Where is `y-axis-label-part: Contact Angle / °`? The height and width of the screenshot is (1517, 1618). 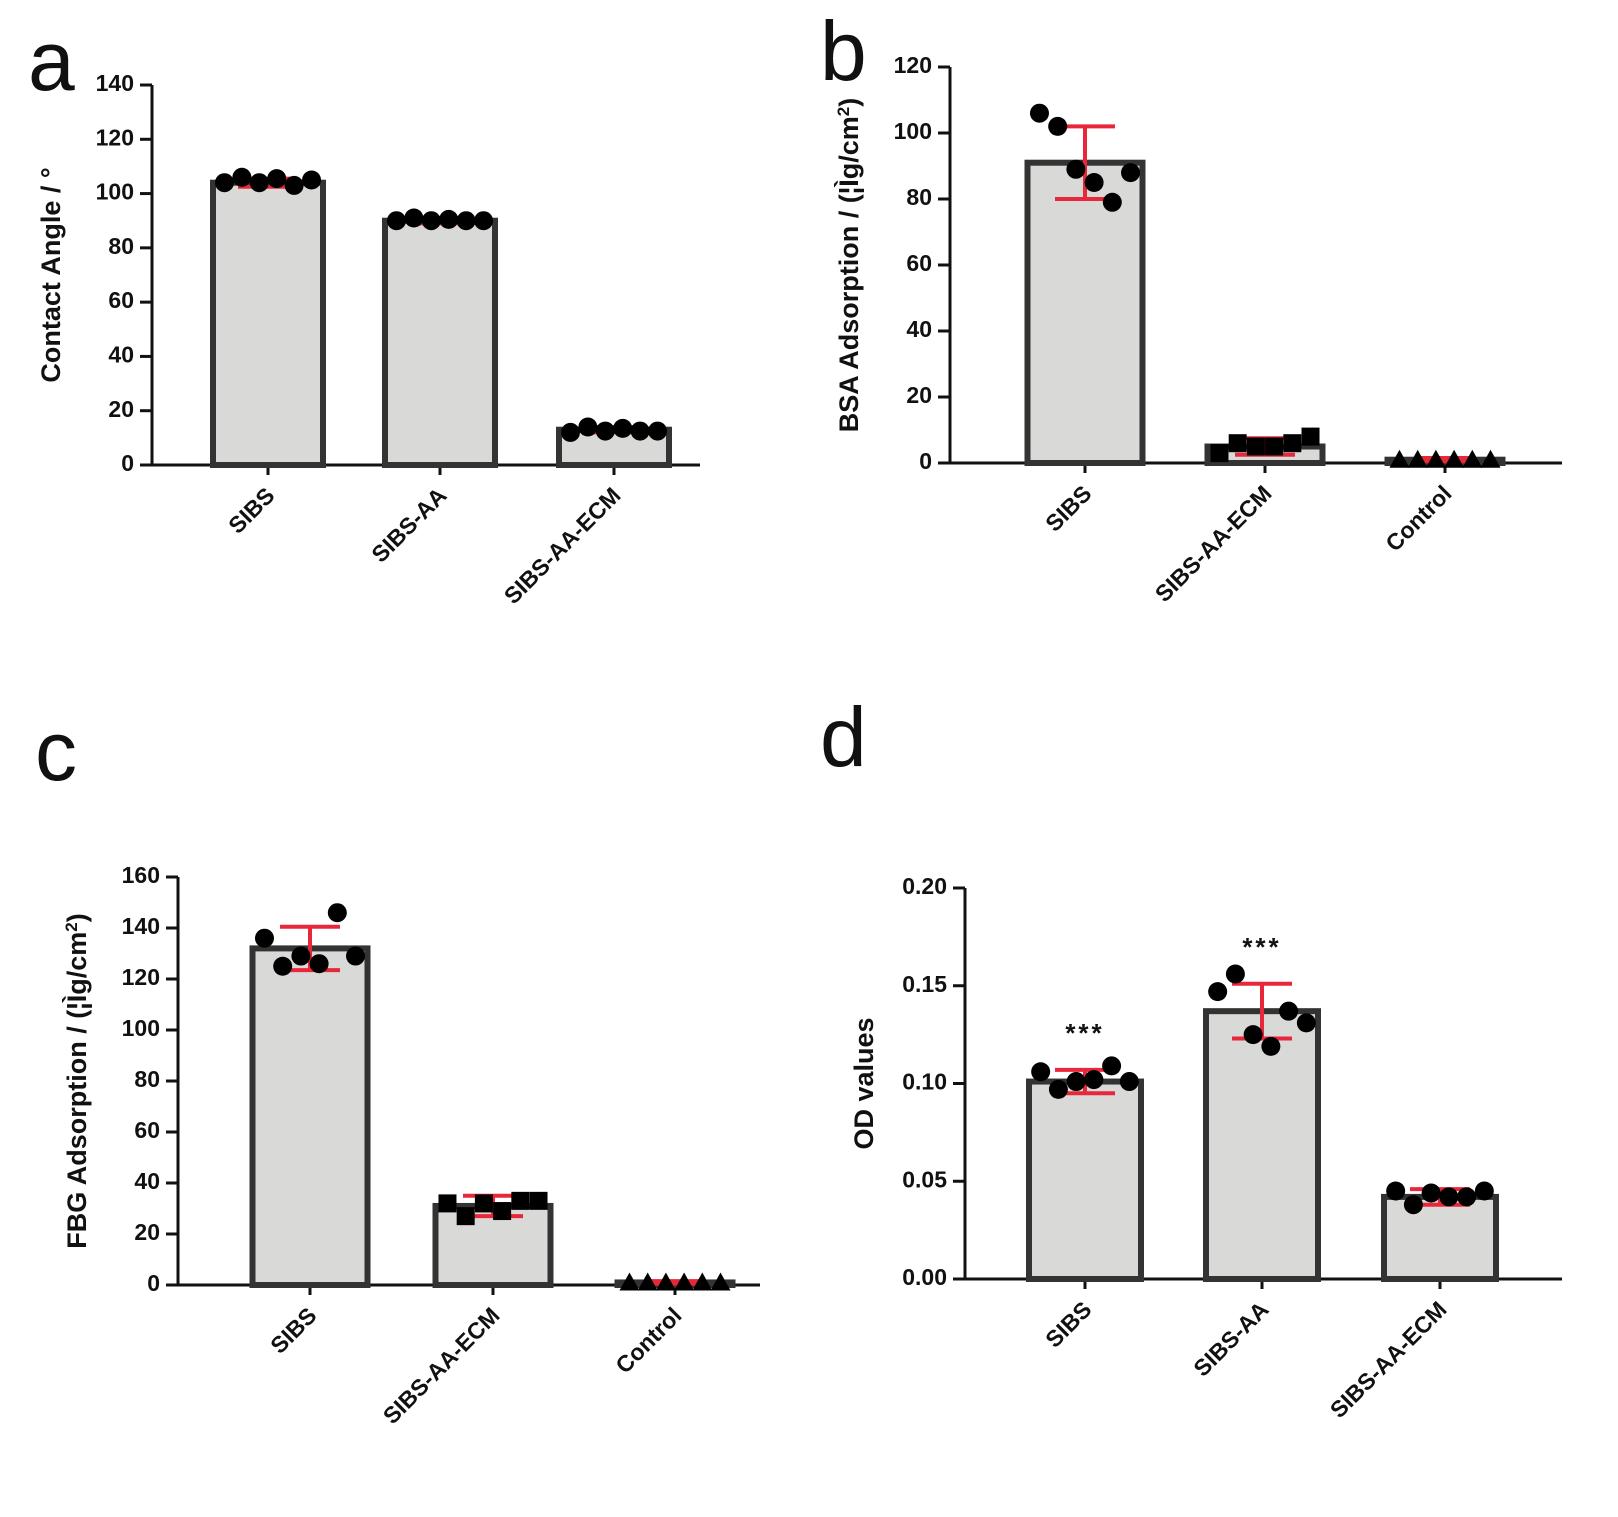 y-axis-label-part: Contact Angle / ° is located at coordinates (51, 274).